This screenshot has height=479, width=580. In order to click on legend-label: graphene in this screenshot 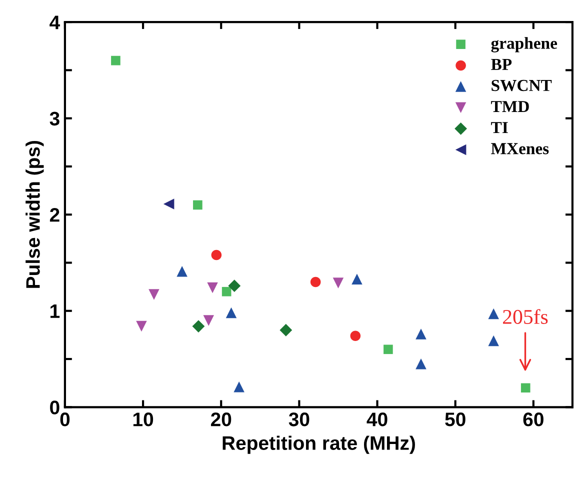, I will do `click(524, 44)`.